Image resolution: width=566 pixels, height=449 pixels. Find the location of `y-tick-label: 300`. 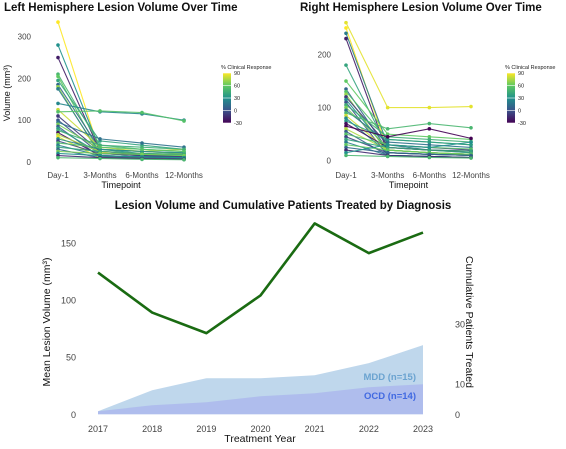

y-tick-label: 300 is located at coordinates (25, 37).